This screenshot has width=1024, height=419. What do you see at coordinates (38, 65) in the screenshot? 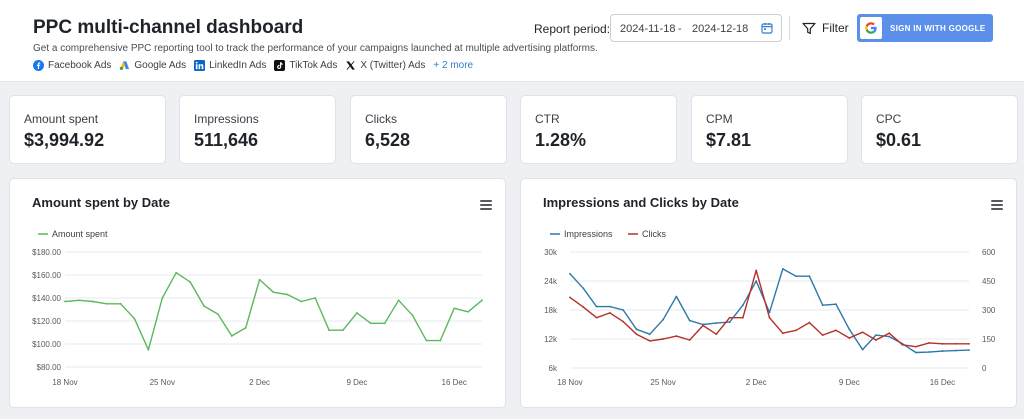
I see `facebook-icon` at bounding box center [38, 65].